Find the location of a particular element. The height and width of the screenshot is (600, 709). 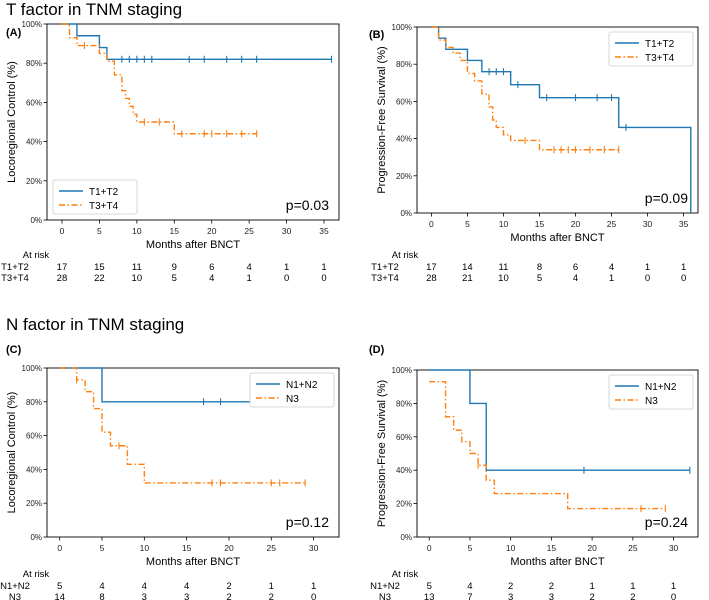

km-curve-n1-n2 is located at coordinates (559, 420).